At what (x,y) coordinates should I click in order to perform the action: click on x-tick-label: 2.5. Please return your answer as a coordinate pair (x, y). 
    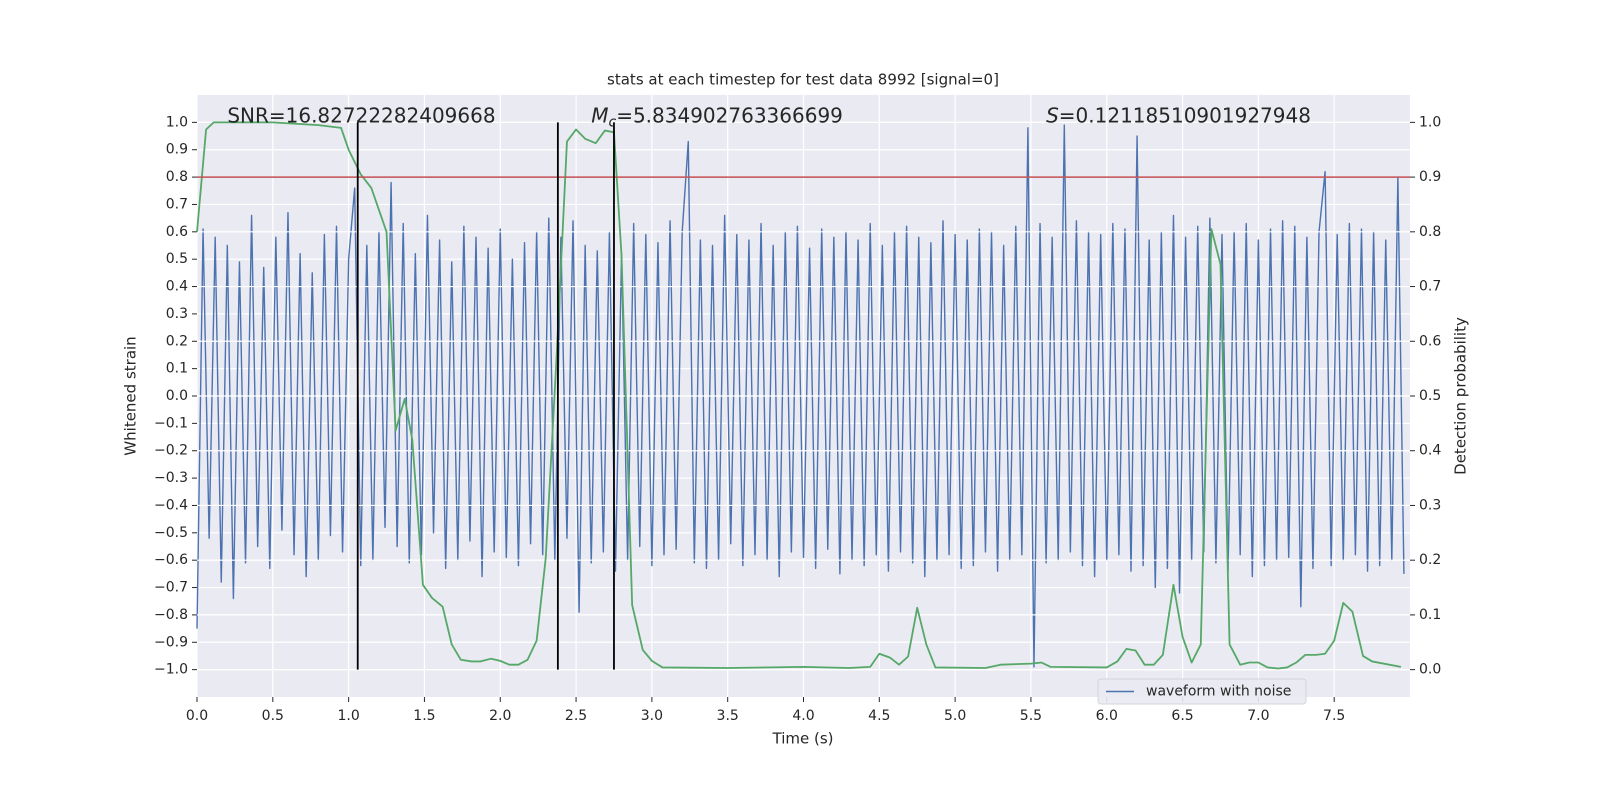
    Looking at the image, I should click on (576, 716).